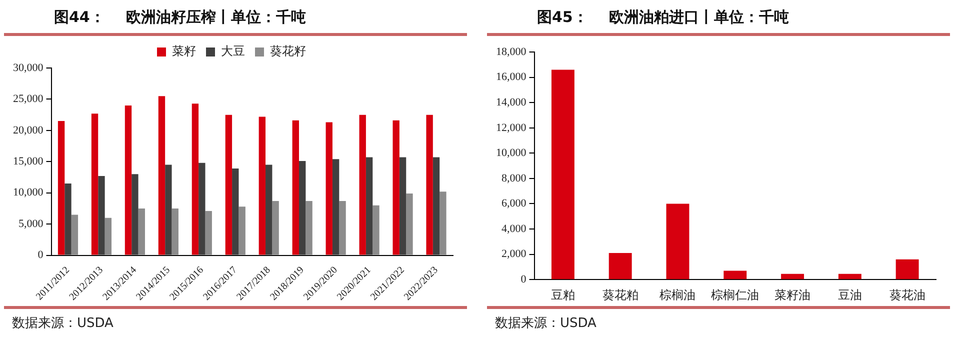  Describe the element at coordinates (907, 295) in the screenshot. I see `x-tick-label: 葵花油` at that location.